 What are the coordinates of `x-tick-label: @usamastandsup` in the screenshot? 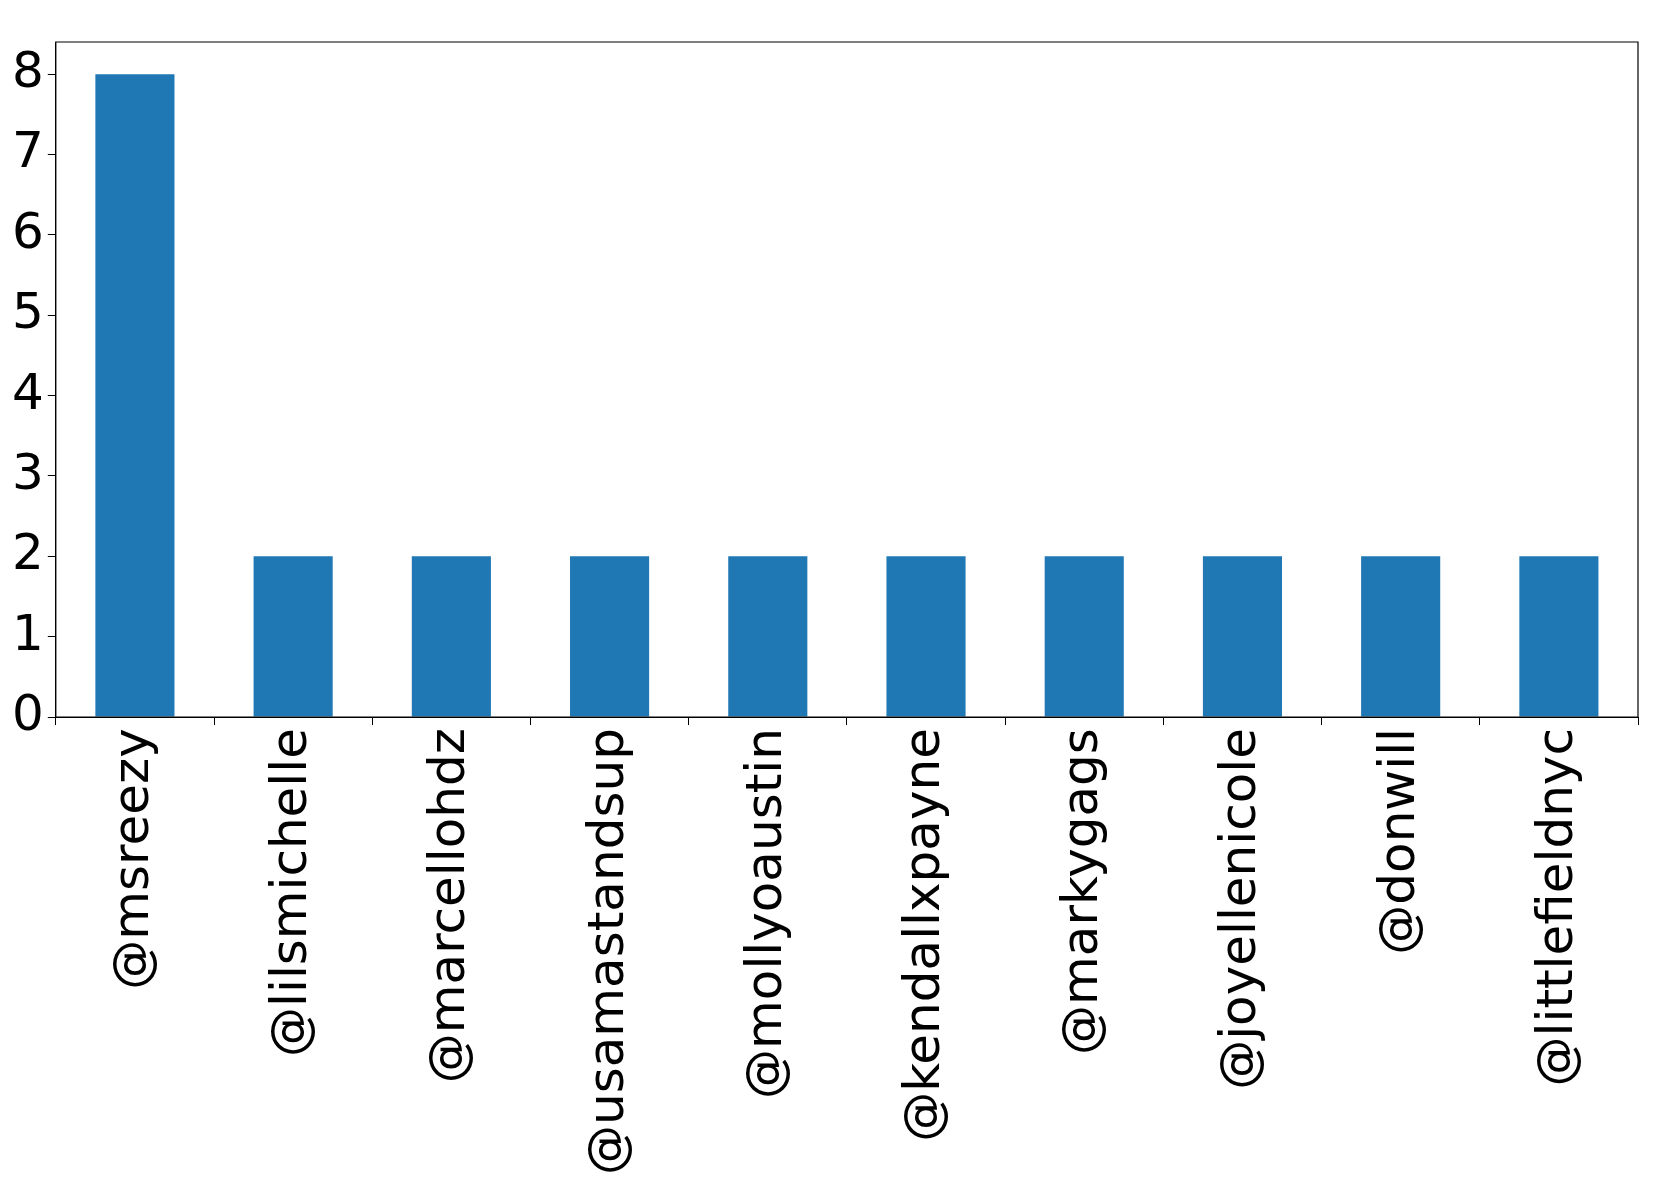 It's located at (605, 952).